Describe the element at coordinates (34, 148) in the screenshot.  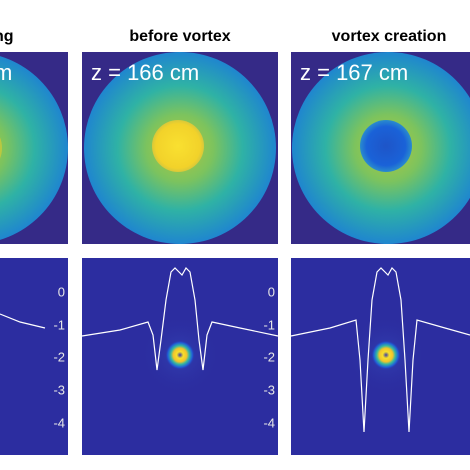
I see `top-panel` at that location.